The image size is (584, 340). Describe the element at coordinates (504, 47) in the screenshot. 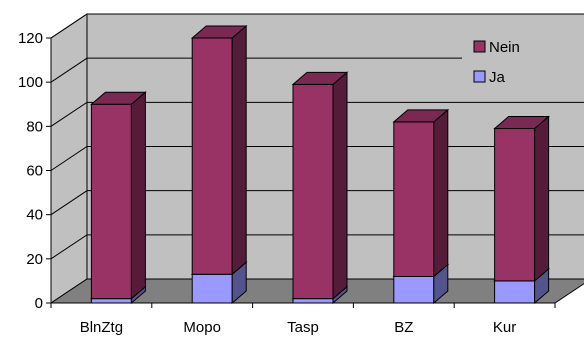

I see `legend-label-nein: Nein` at that location.